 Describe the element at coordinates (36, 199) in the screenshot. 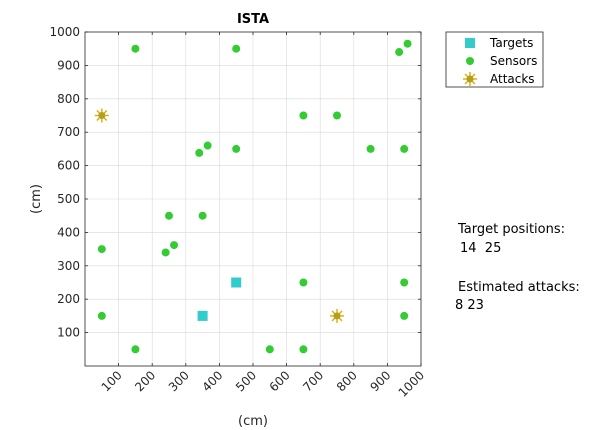

I see `y-axis-label: (cm)` at that location.